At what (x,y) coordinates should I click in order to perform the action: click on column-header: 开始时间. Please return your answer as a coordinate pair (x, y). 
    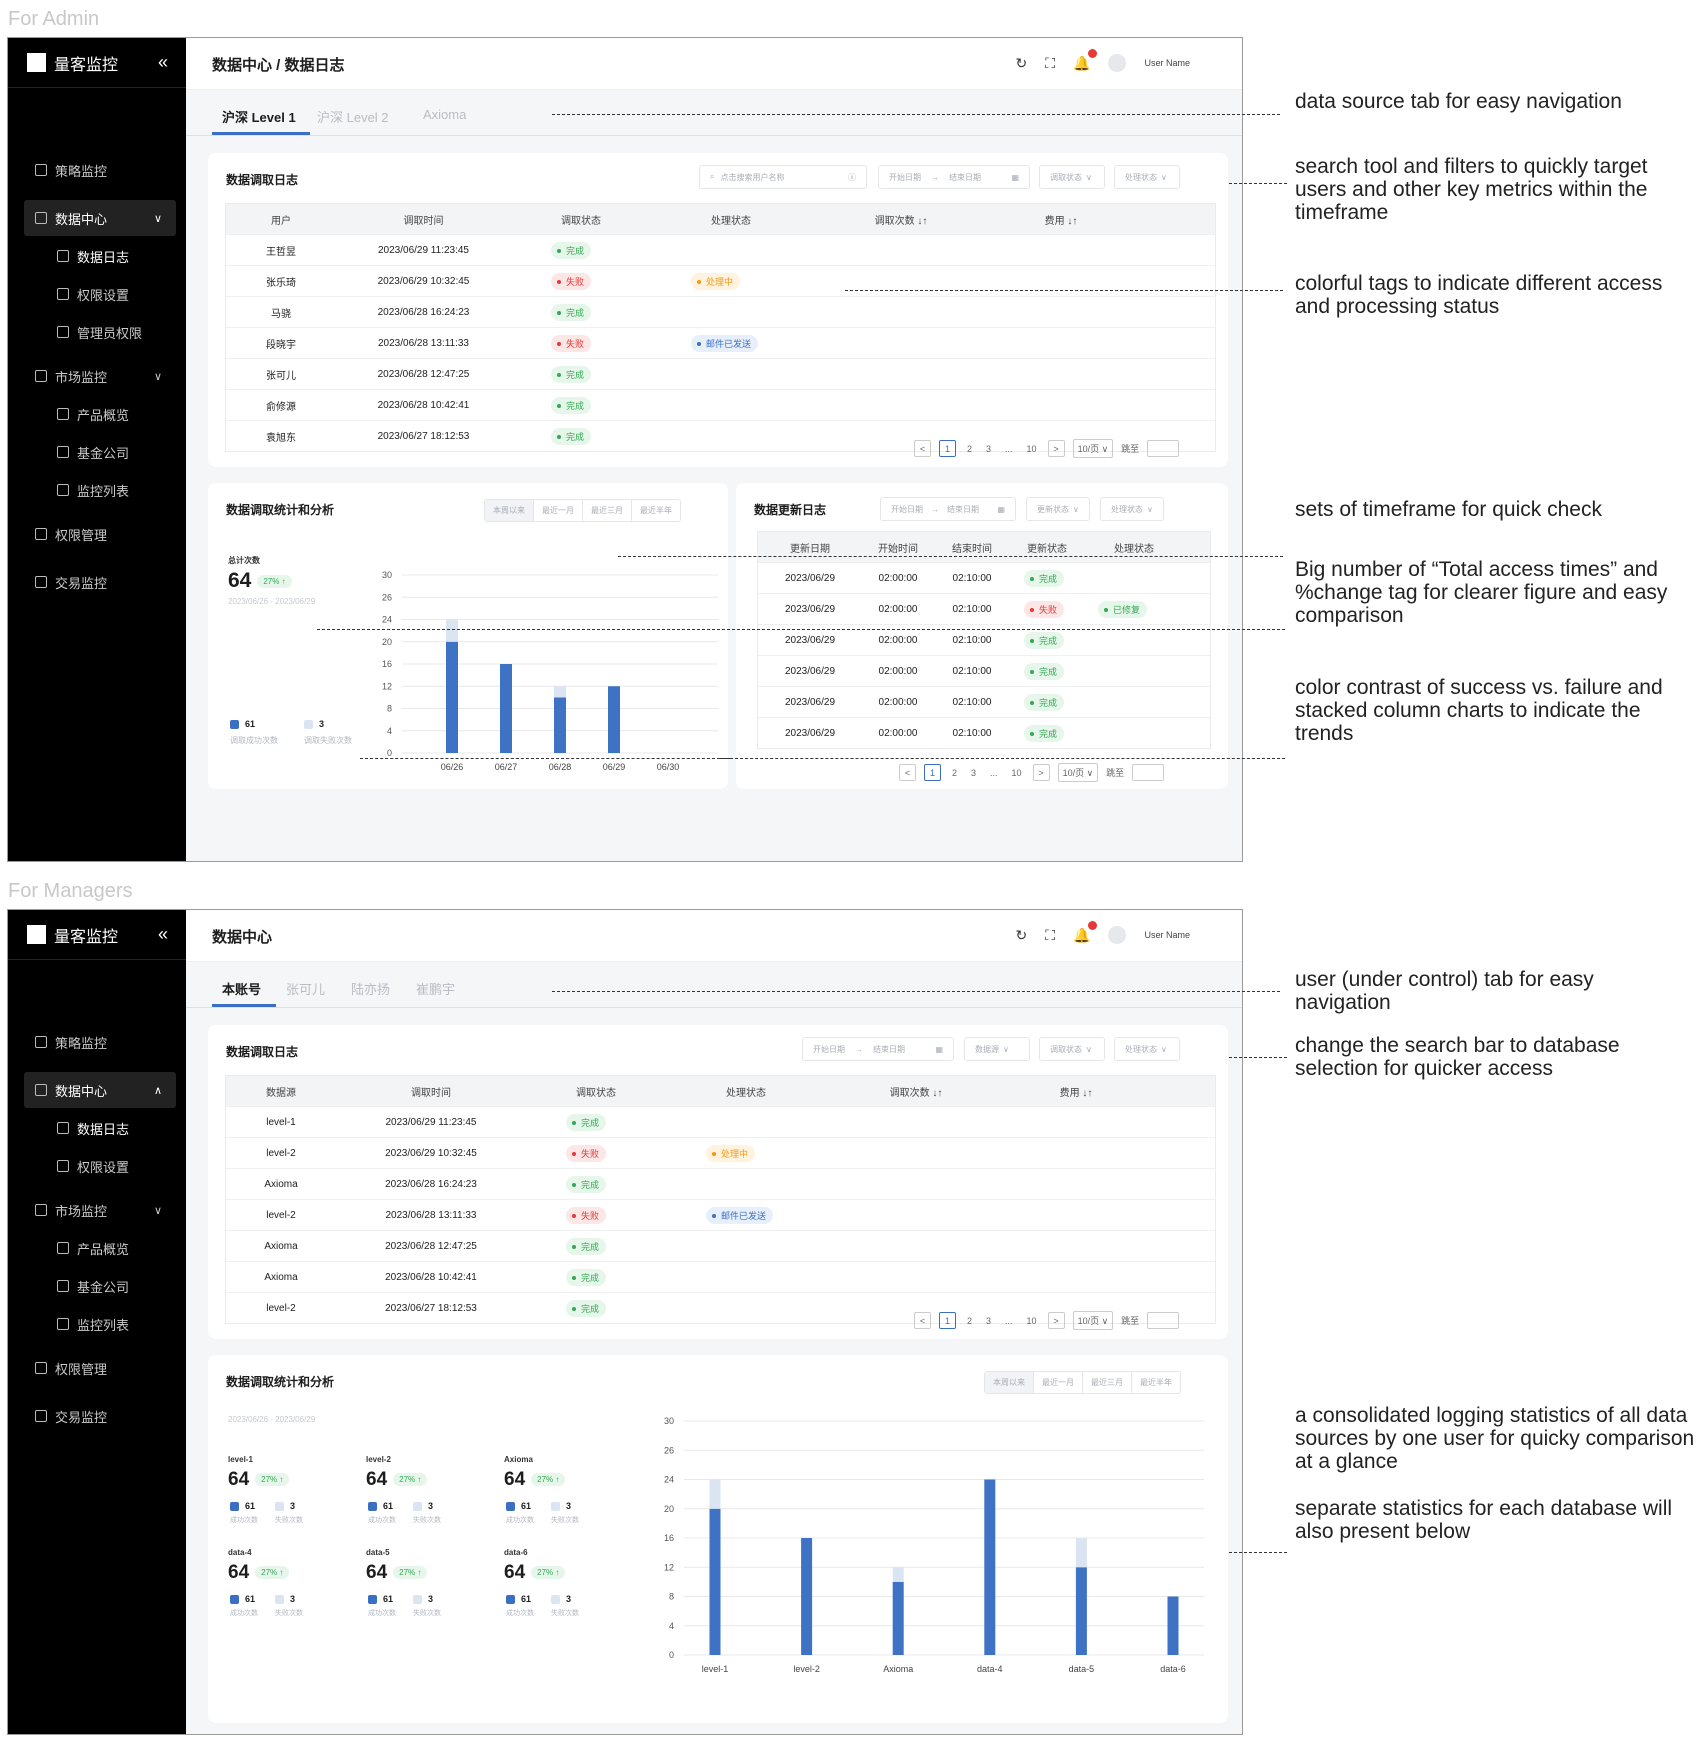
    Looking at the image, I should click on (898, 549).